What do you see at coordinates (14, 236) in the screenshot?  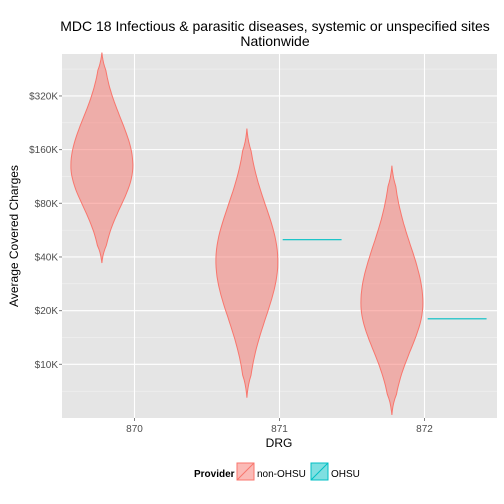 I see `y-axis-title: Average Covered Charges` at bounding box center [14, 236].